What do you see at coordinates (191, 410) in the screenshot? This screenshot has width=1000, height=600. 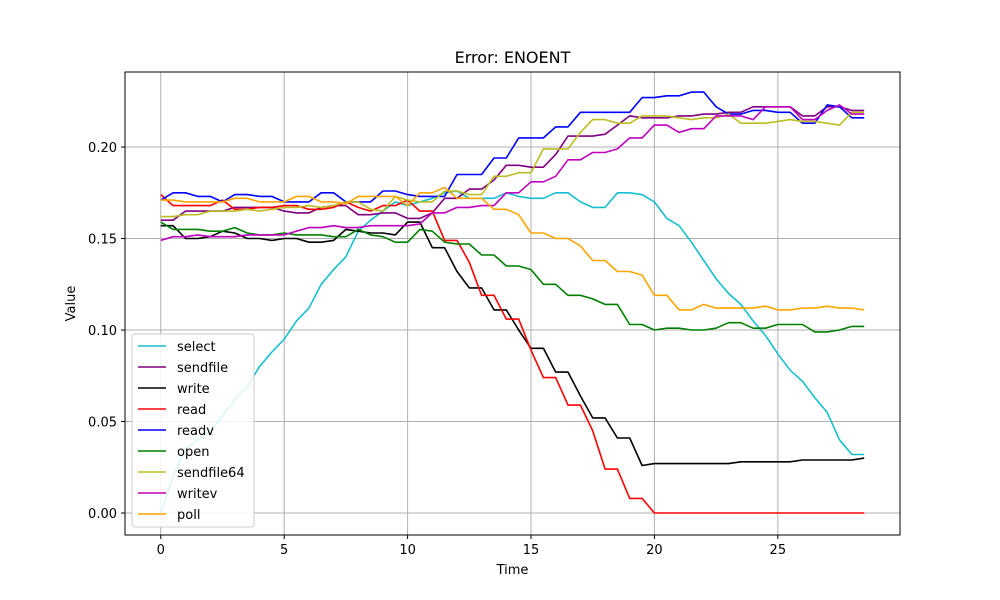 I see `legend-label-read: read` at bounding box center [191, 410].